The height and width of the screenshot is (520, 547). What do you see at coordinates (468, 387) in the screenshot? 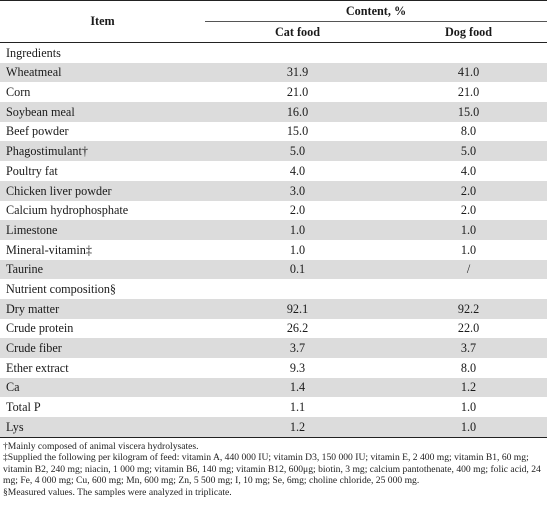
I see `row-dog-food-value: 1.2` at bounding box center [468, 387].